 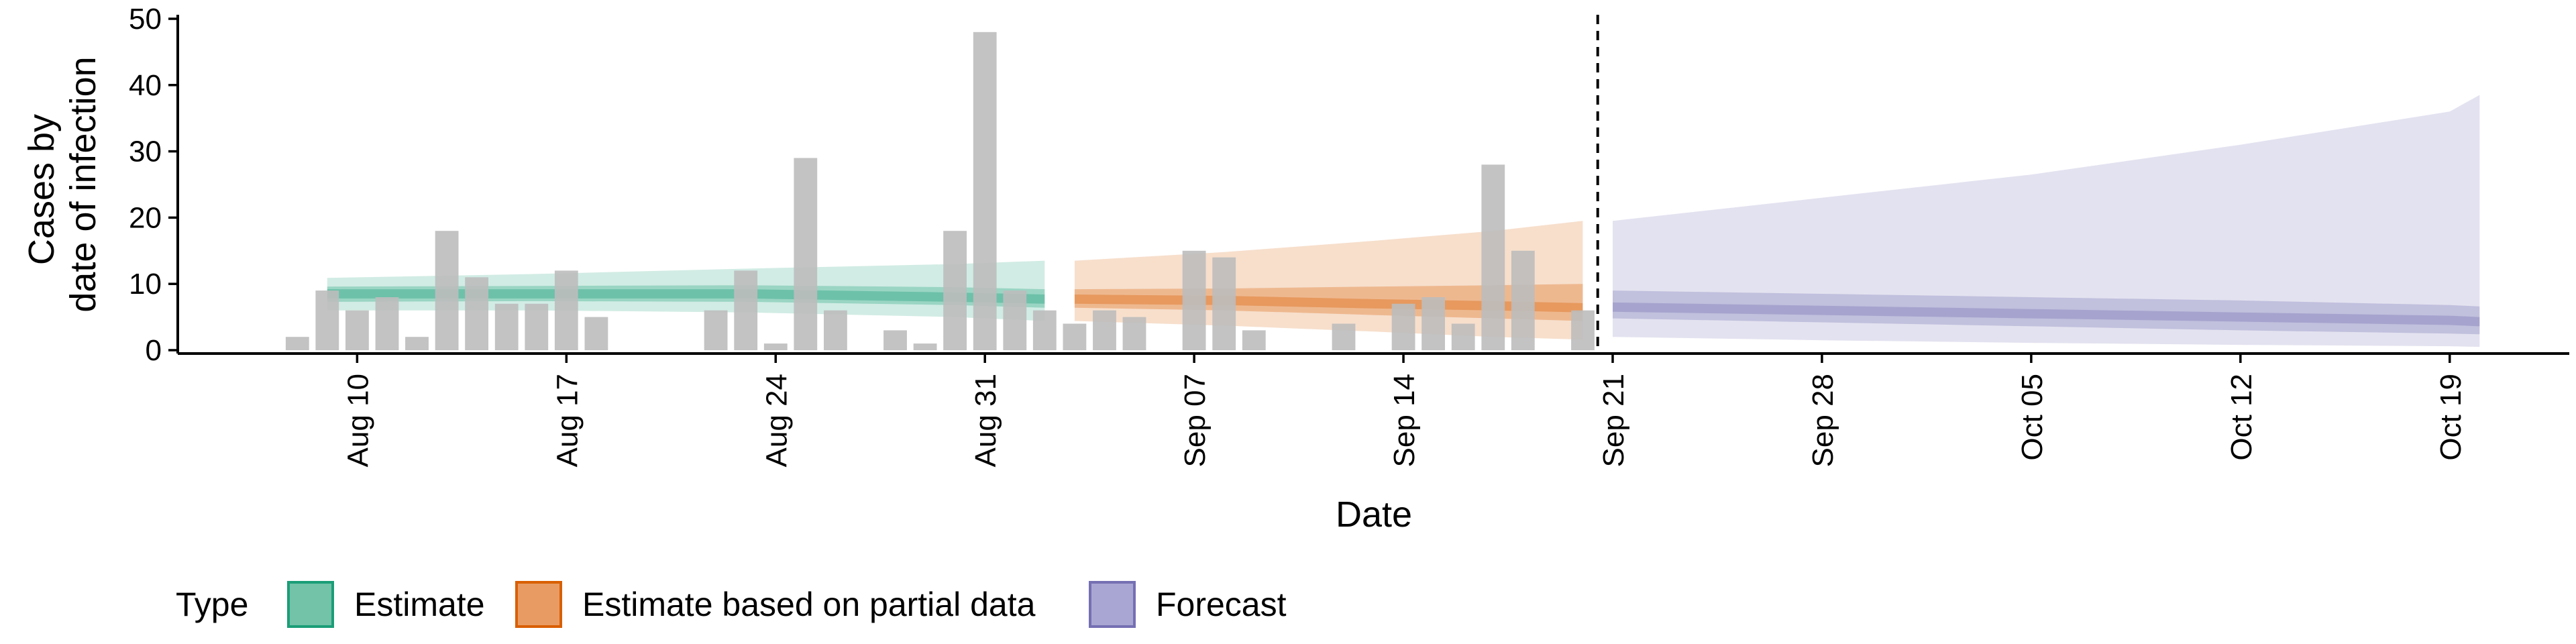 What do you see at coordinates (1404, 420) in the screenshot?
I see `x-tick-label: Sep 14` at bounding box center [1404, 420].